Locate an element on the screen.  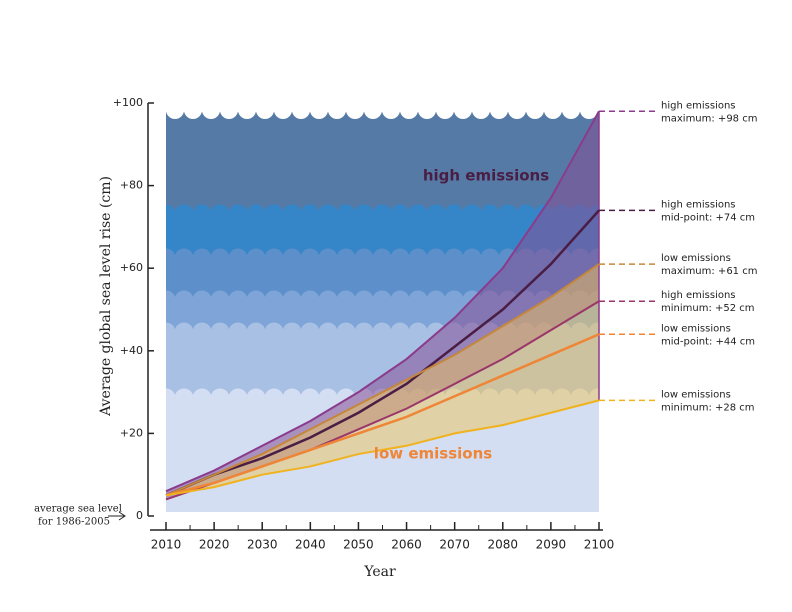
end-label: maximum: +61 cm is located at coordinates (709, 271).